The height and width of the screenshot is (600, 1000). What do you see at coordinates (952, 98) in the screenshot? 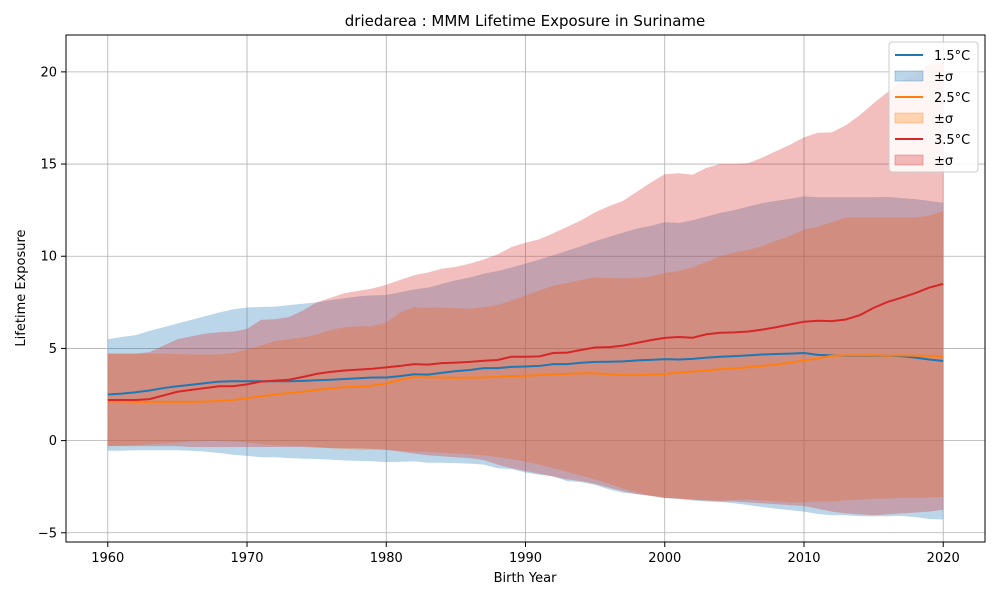
I see `legend-label: 2.5°C` at bounding box center [952, 98].